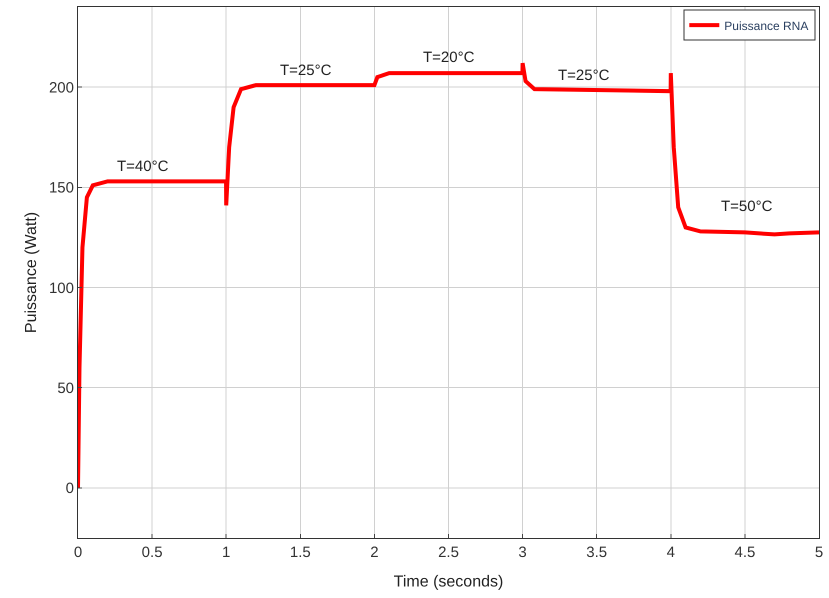  What do you see at coordinates (766, 25) in the screenshot?
I see `legend-label: Puissance RNA` at bounding box center [766, 25].